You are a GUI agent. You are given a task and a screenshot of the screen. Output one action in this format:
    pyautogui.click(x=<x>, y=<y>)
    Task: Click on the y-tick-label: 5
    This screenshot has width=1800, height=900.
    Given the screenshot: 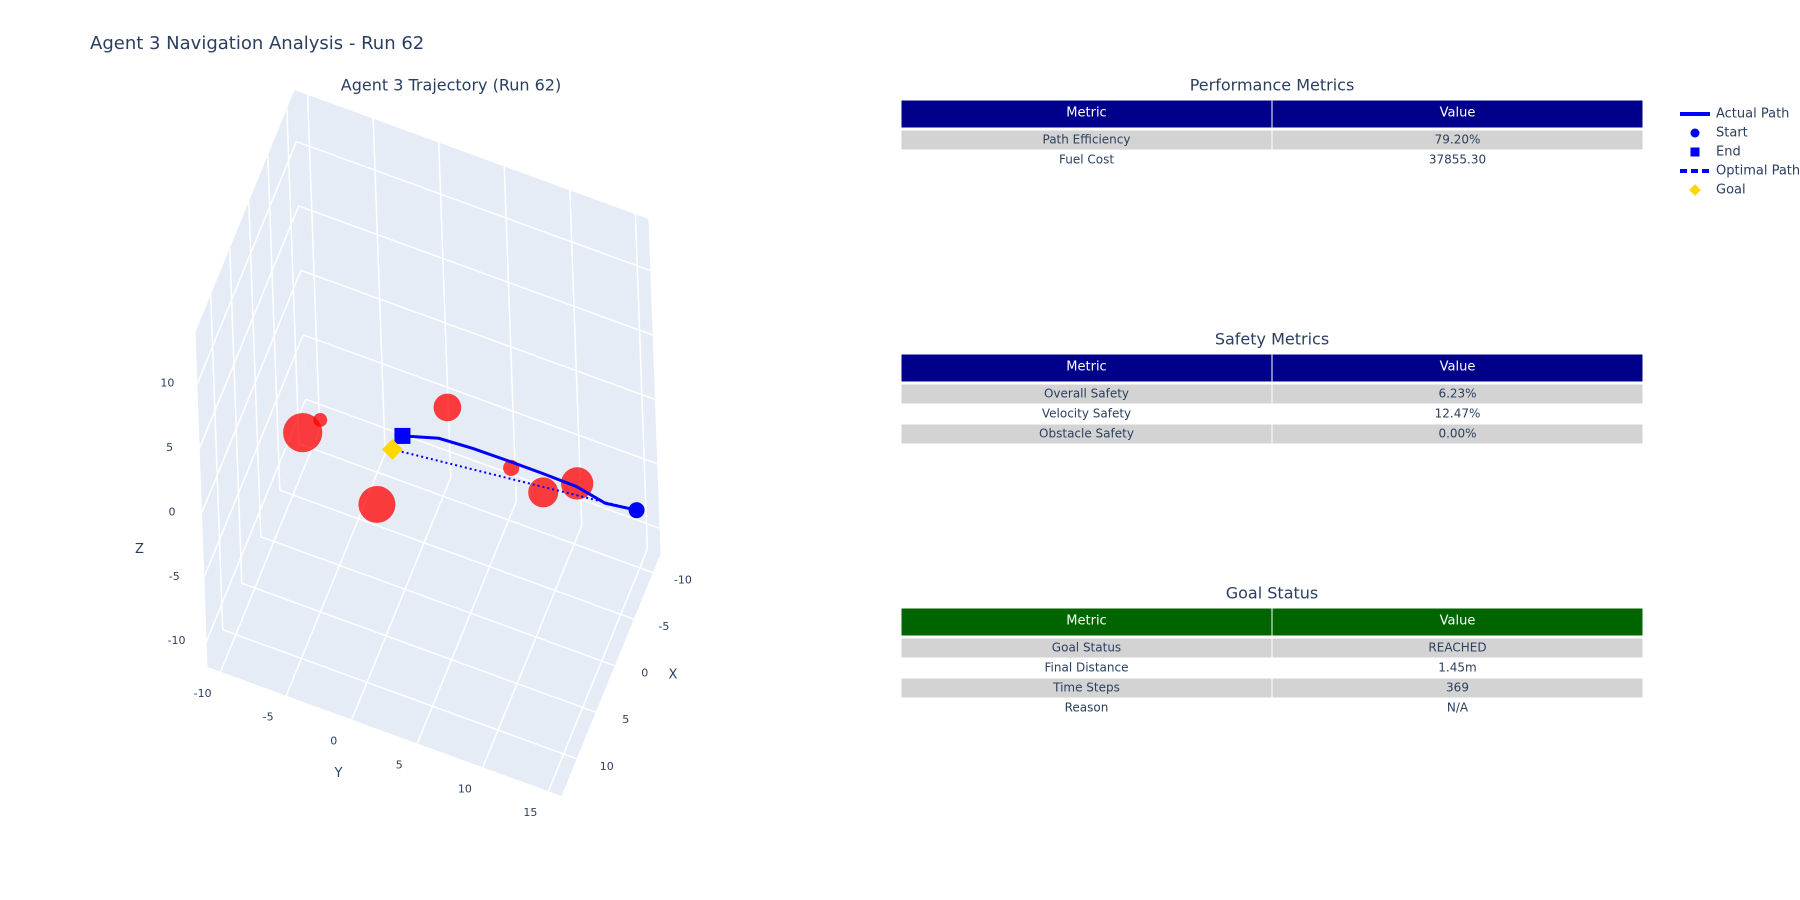 What is the action you would take?
    pyautogui.click(x=399, y=764)
    